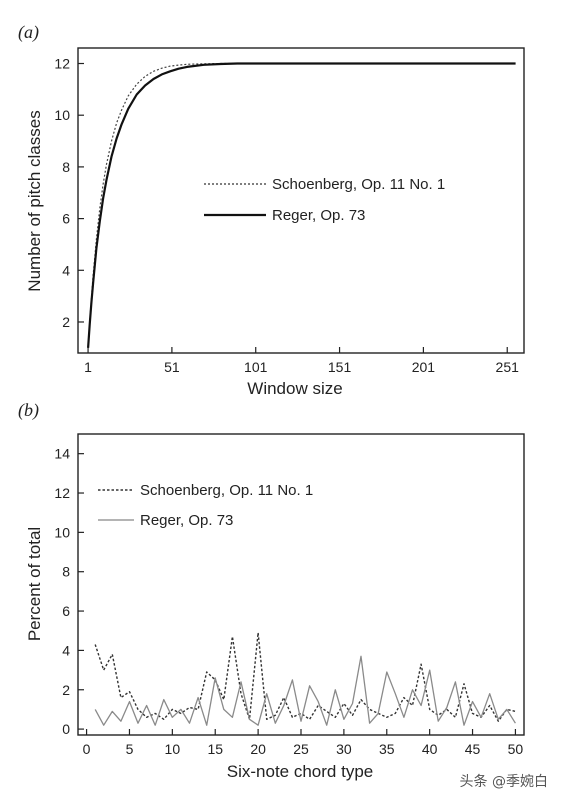 The image size is (566, 796). What do you see at coordinates (430, 749) in the screenshot?
I see `panel-b-x-tick-label: 40` at bounding box center [430, 749].